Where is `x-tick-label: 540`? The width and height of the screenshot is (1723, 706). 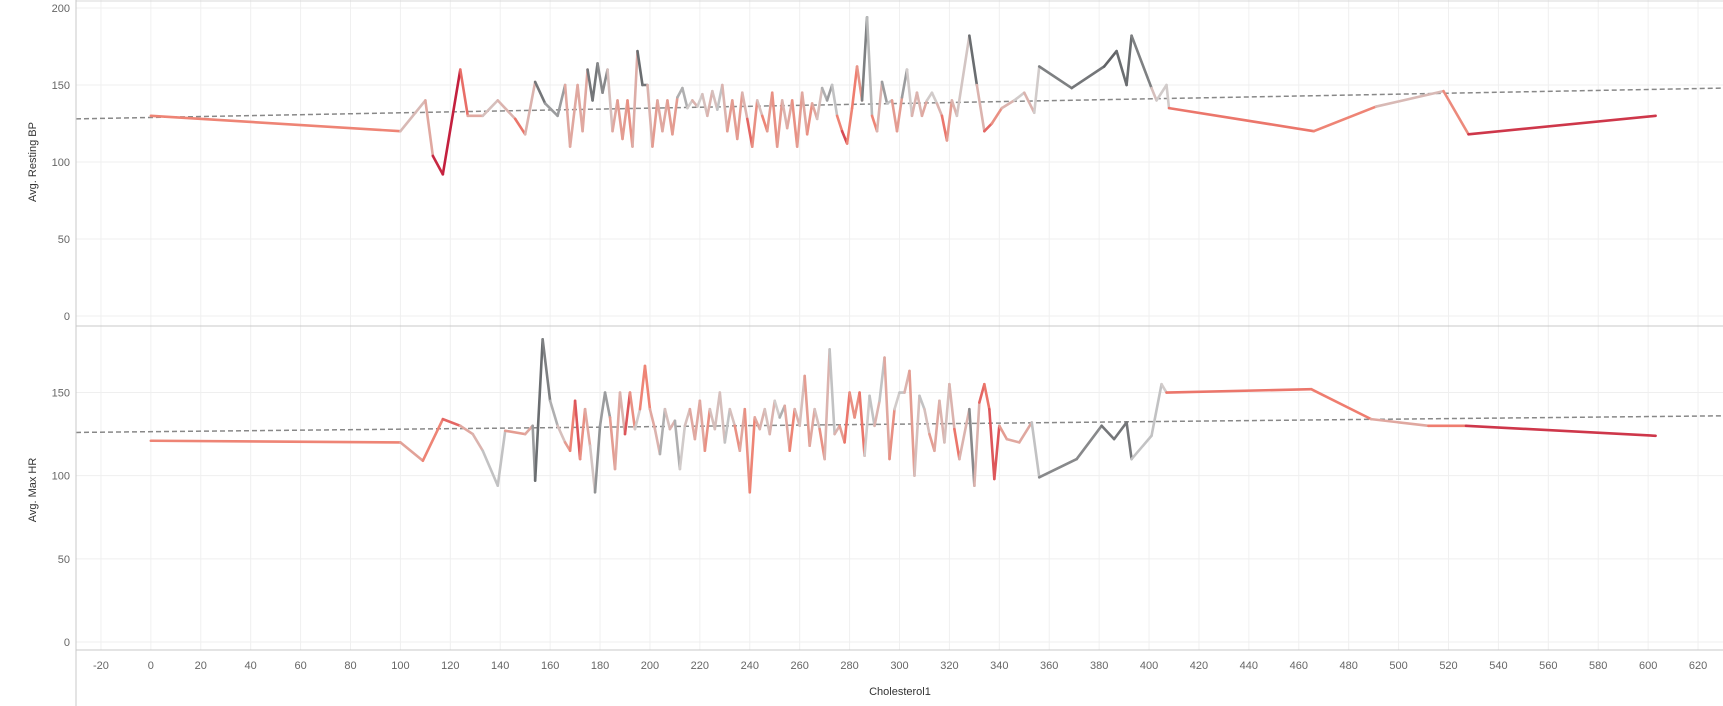 x-tick-label: 540 is located at coordinates (1498, 666).